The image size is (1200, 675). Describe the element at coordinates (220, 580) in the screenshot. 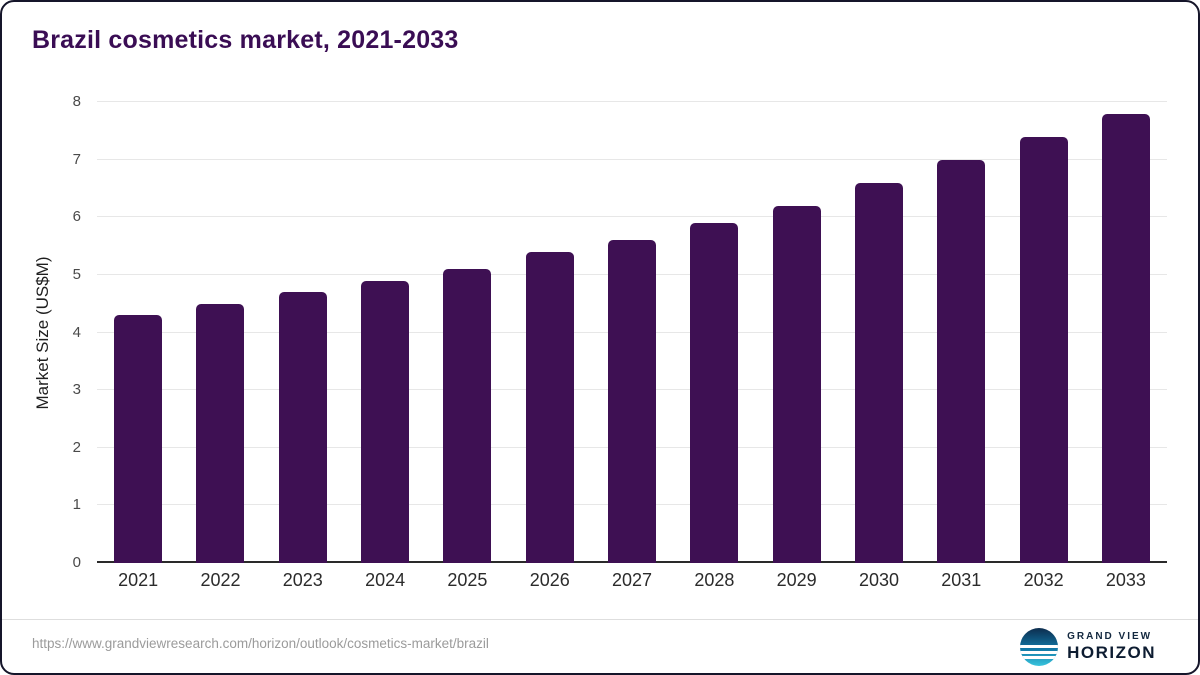

I see `x-tick-label: 2022` at that location.